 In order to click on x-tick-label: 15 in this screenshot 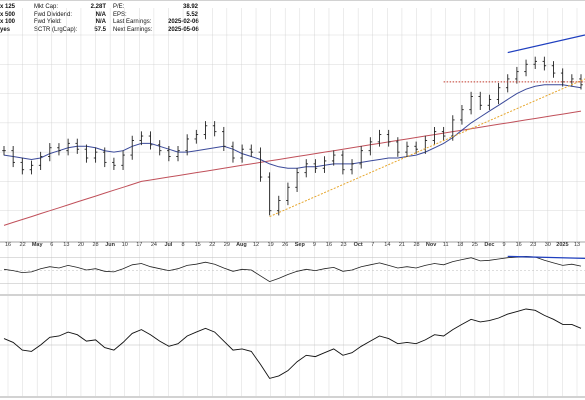, I will do `click(198, 245)`.